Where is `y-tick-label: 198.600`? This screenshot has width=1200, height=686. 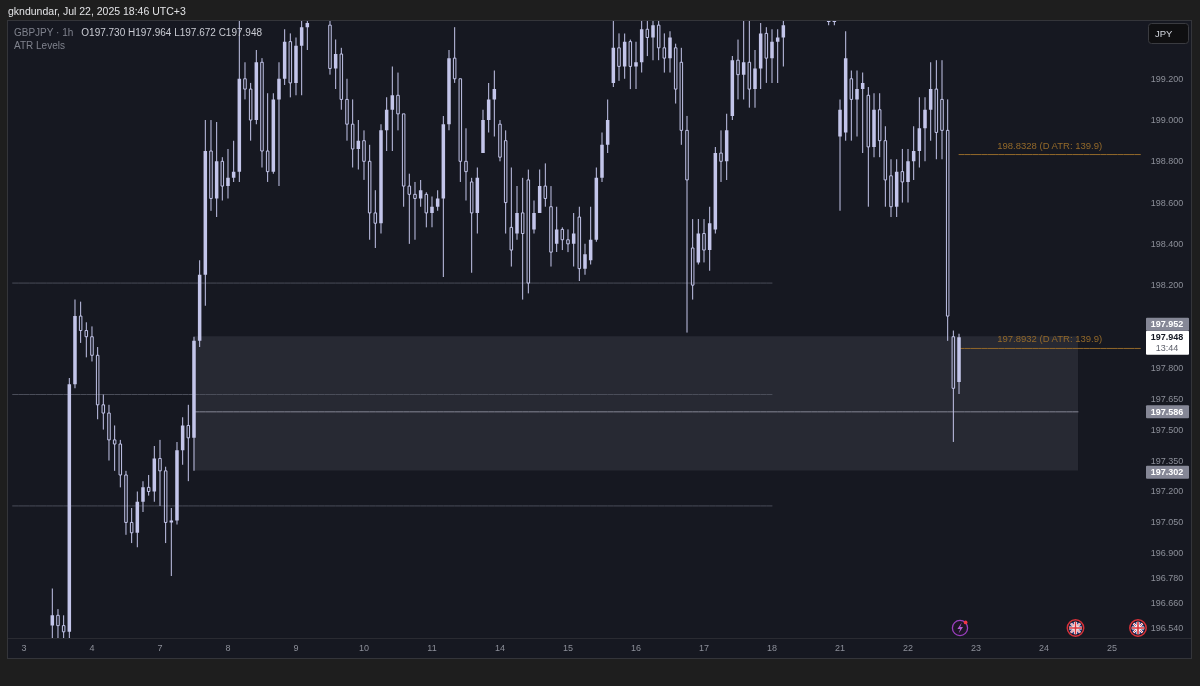 y-tick-label: 198.600 is located at coordinates (1167, 202).